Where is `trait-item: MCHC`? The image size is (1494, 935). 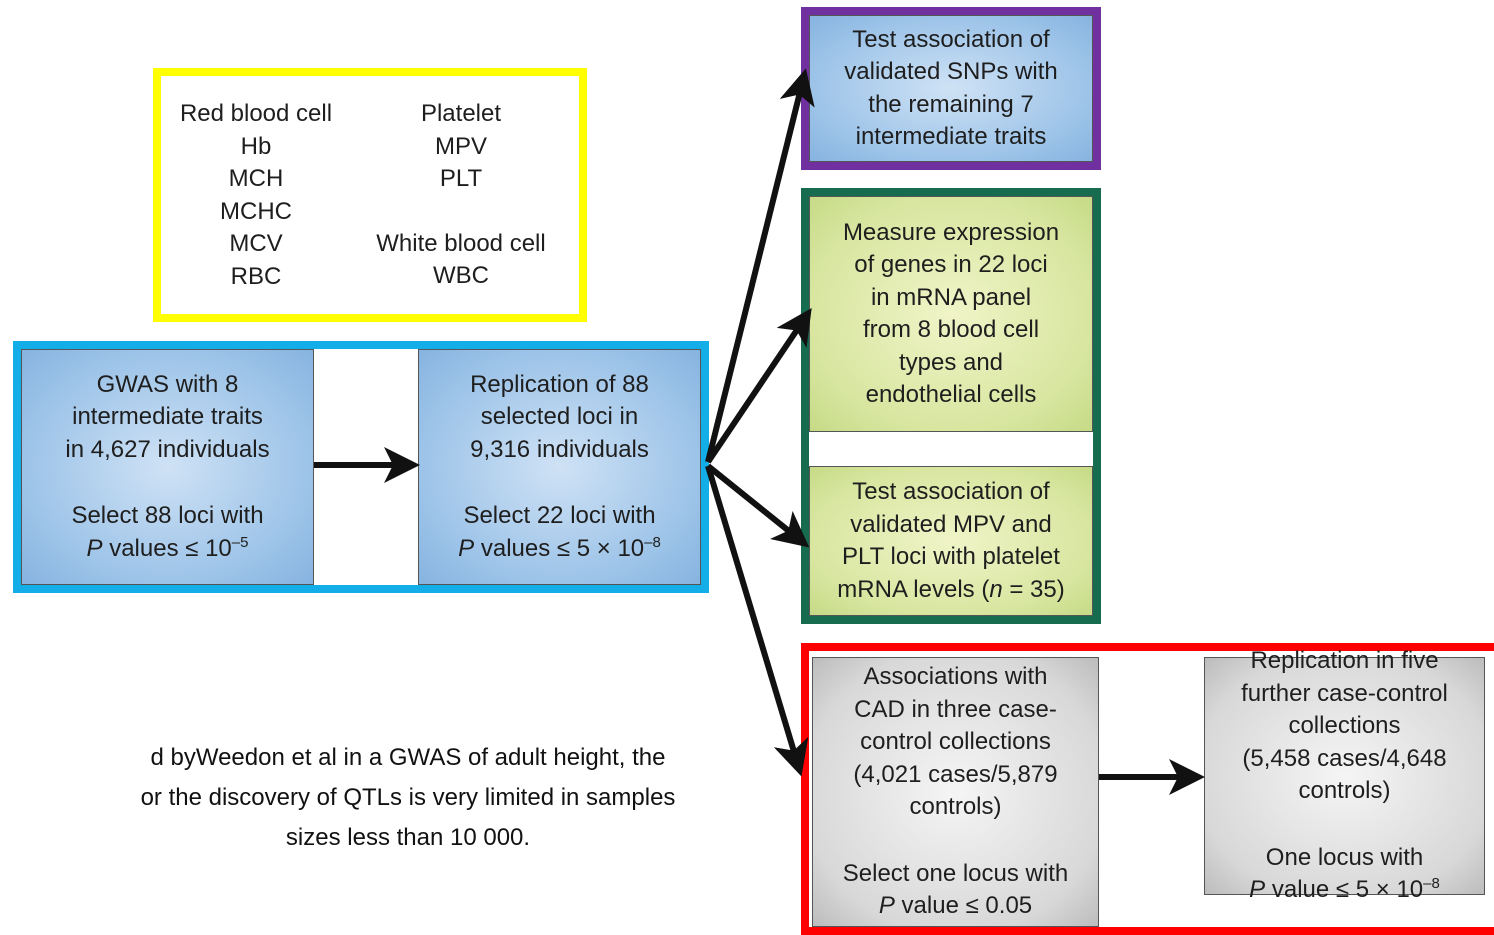
trait-item: MCHC is located at coordinates (256, 211).